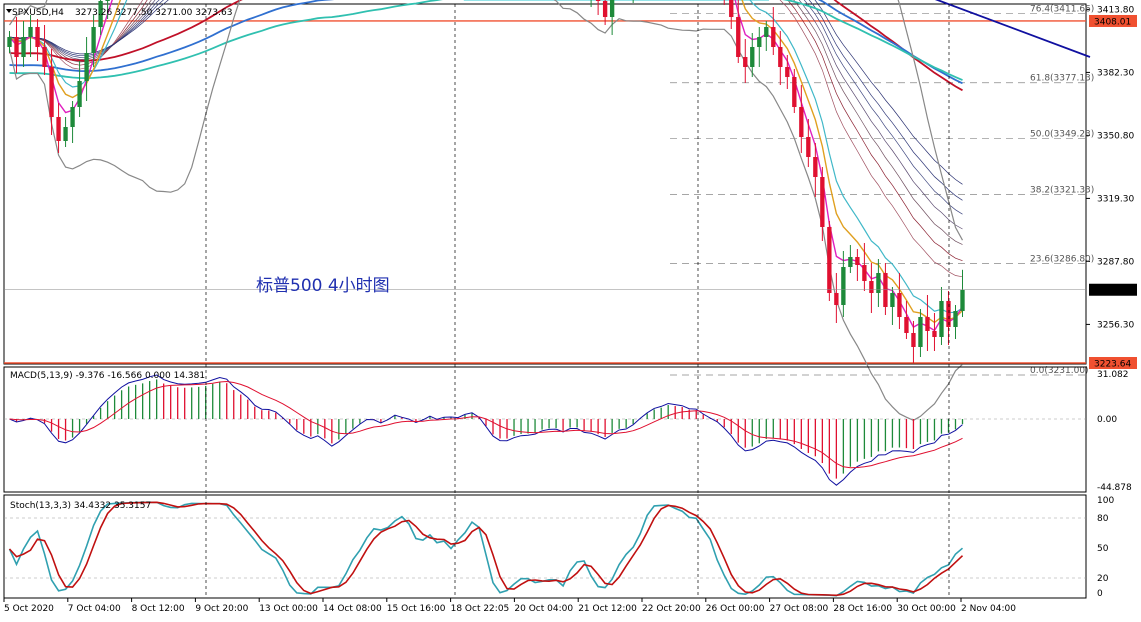  Describe the element at coordinates (1059, 371) in the screenshot. I see `fib-label: 0.0(3231.00)` at that location.